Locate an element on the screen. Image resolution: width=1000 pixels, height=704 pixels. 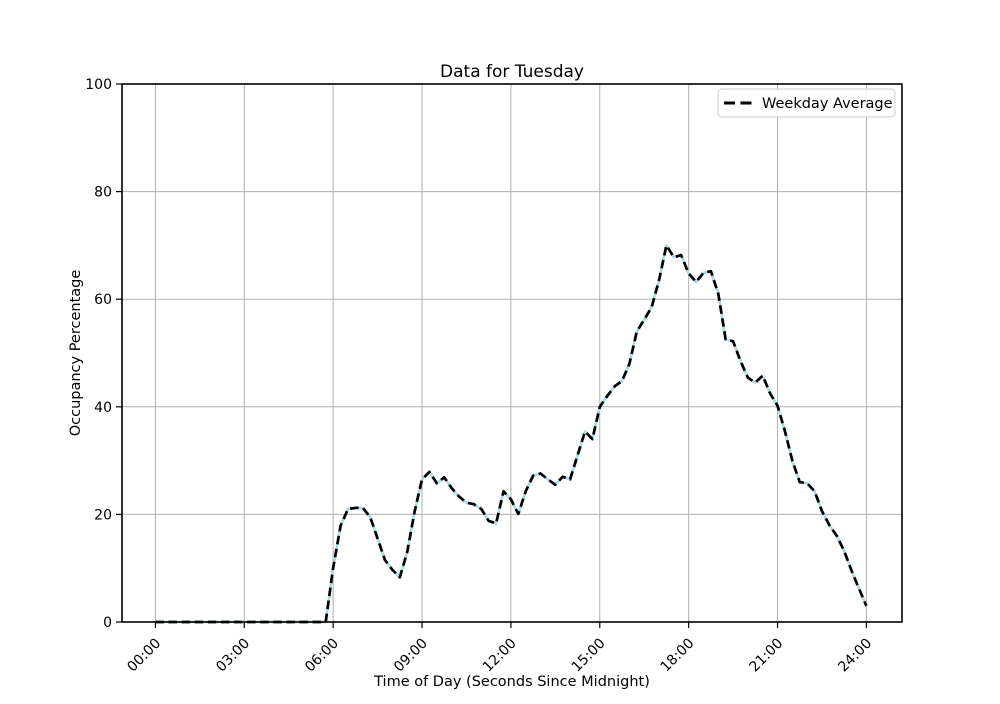
legend: Weekday Average is located at coordinates (806, 103).